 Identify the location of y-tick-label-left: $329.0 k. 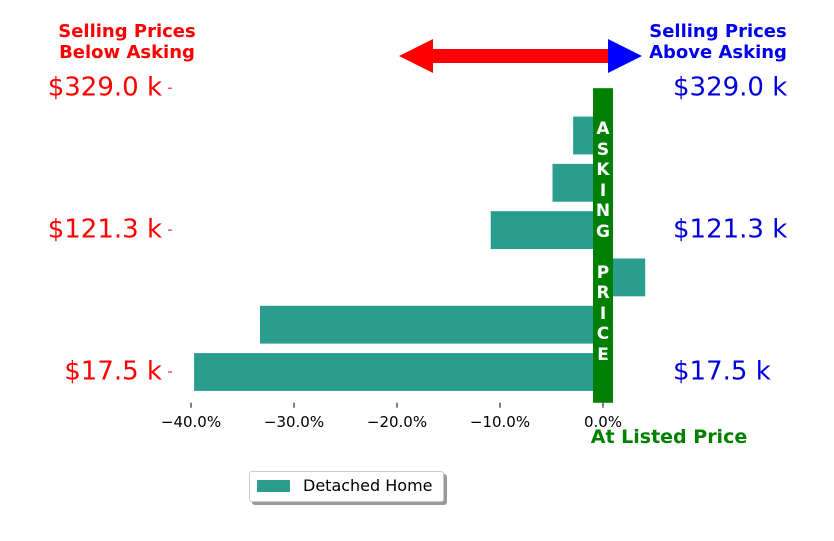
(105, 88).